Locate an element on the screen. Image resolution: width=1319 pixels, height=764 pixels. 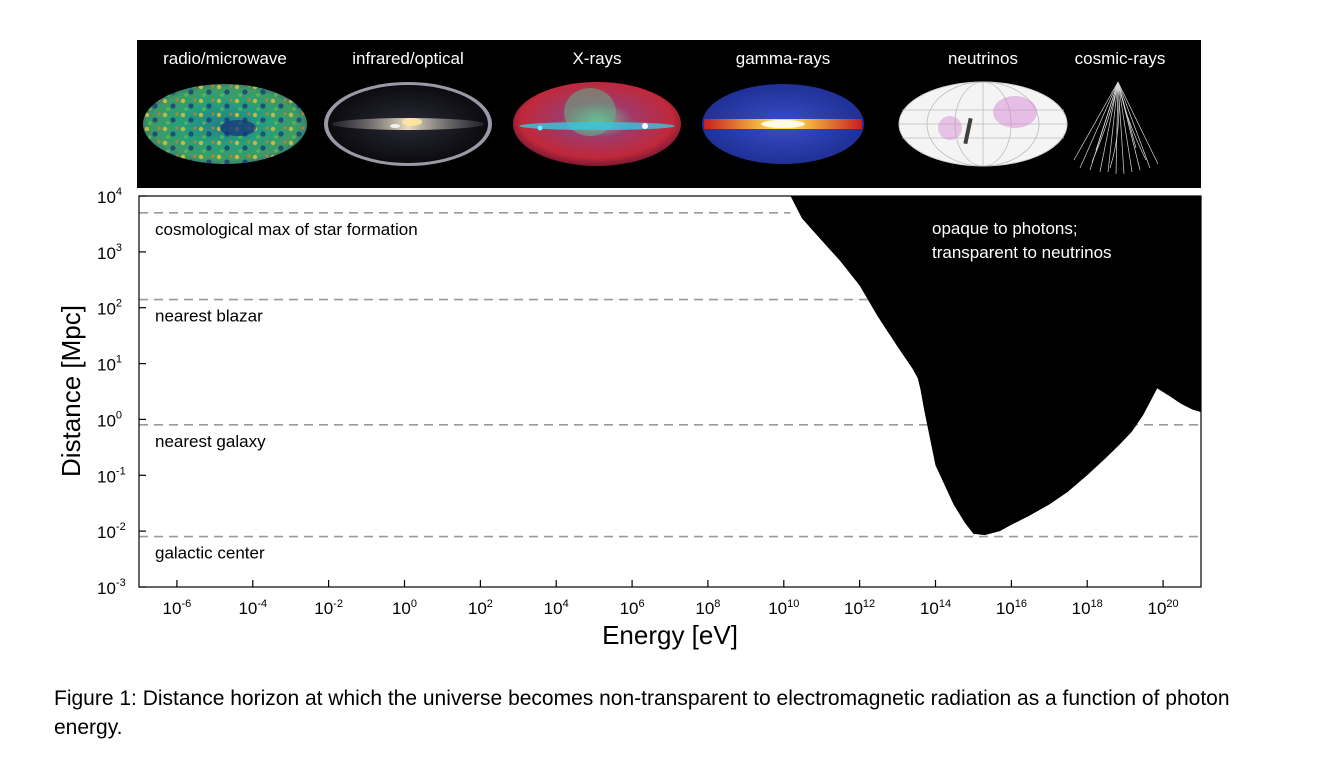
y-tick-label-6: 10³ is located at coordinates (109, 252).